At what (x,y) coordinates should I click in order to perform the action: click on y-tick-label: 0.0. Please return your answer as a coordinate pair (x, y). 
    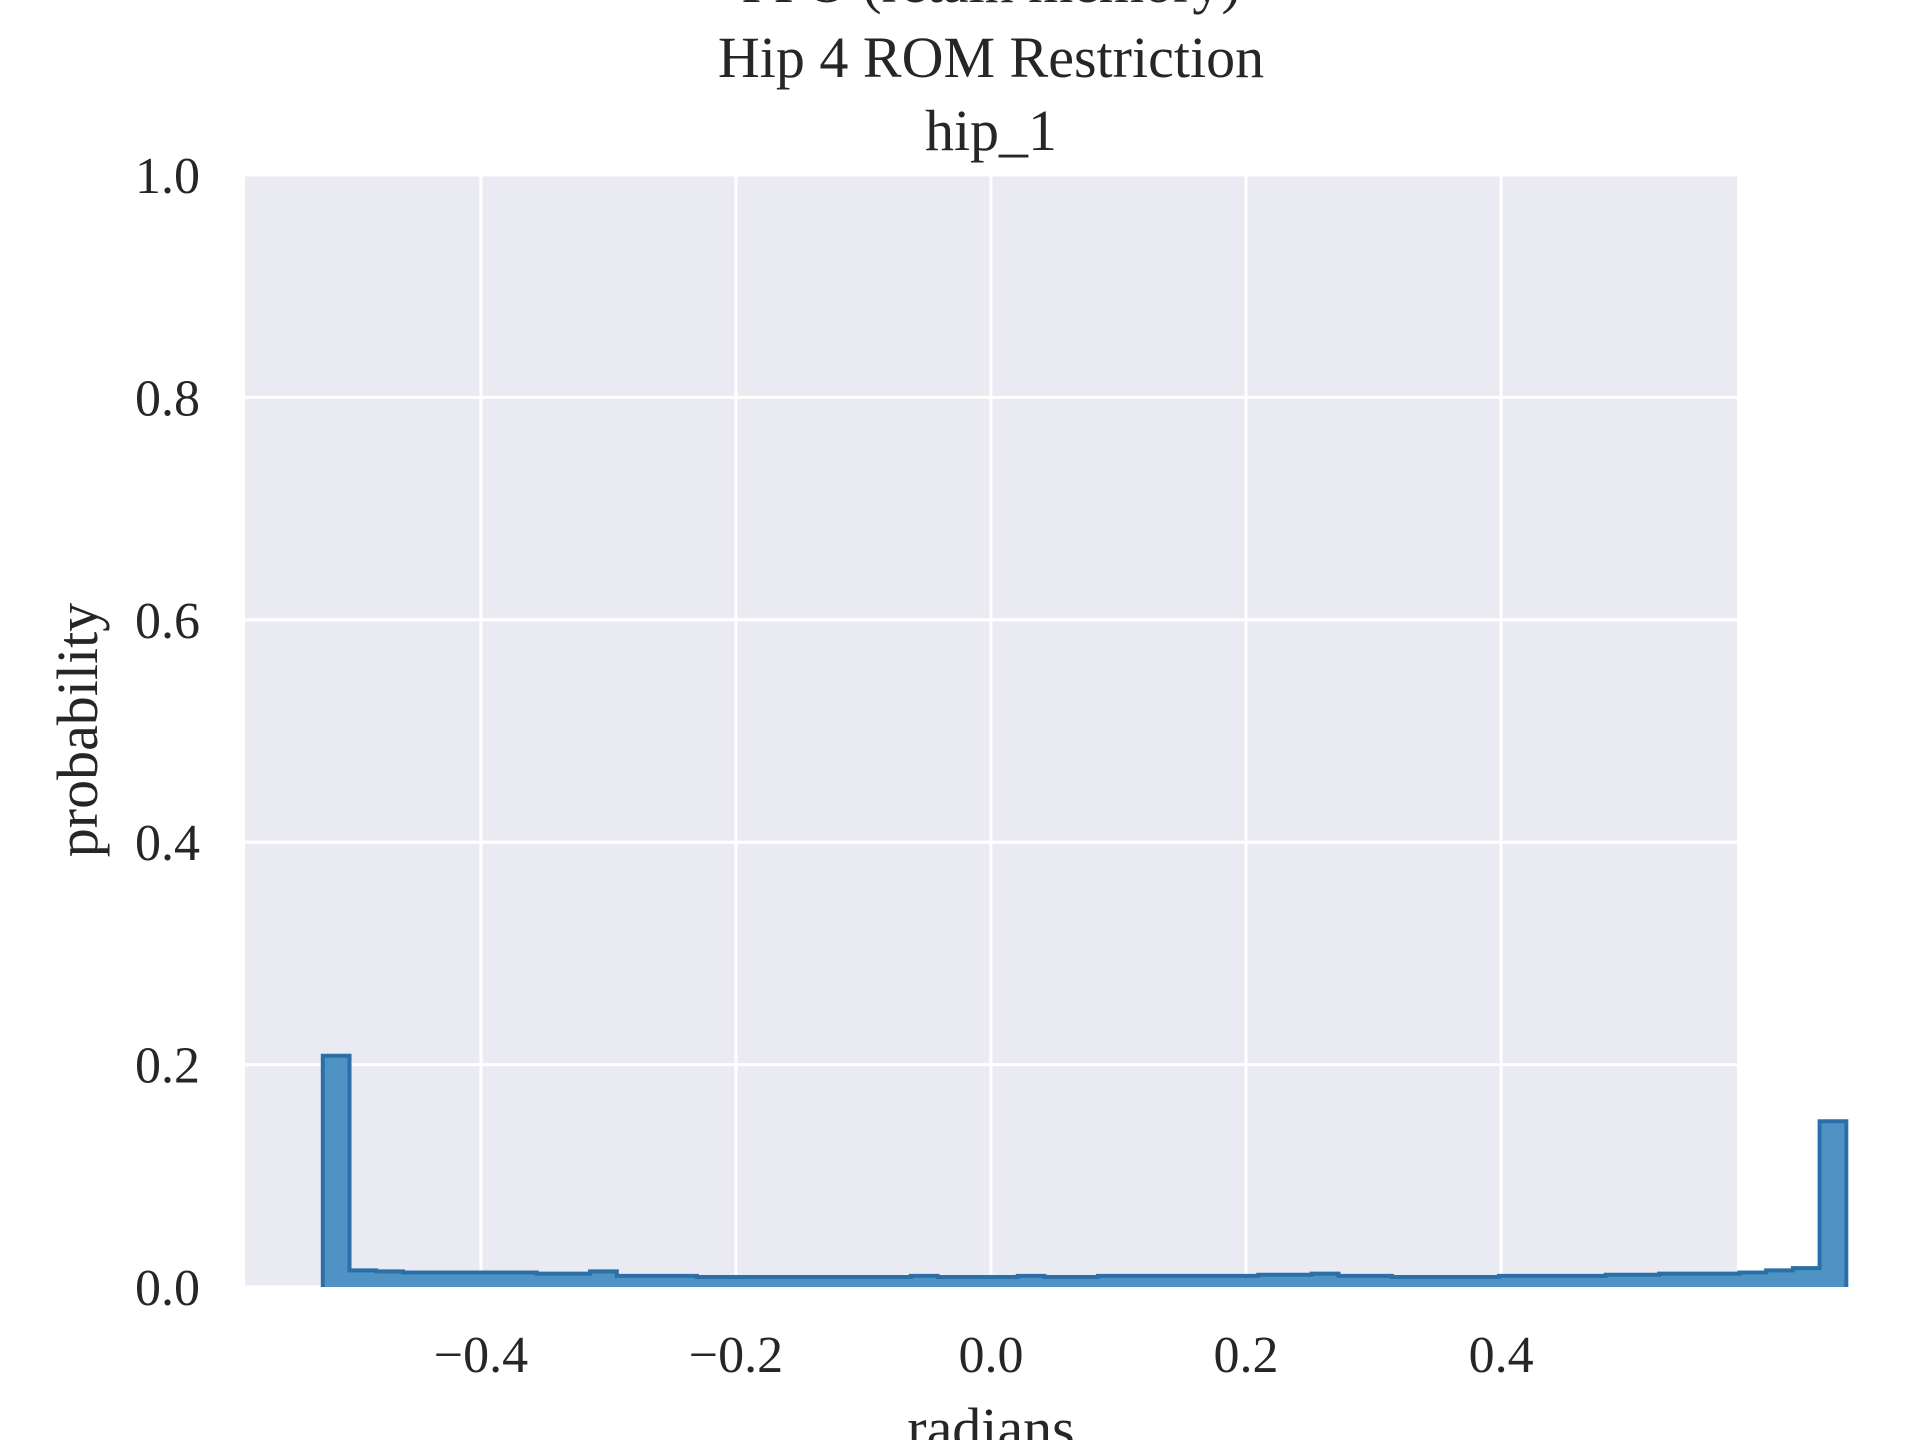
    Looking at the image, I should click on (167, 1288).